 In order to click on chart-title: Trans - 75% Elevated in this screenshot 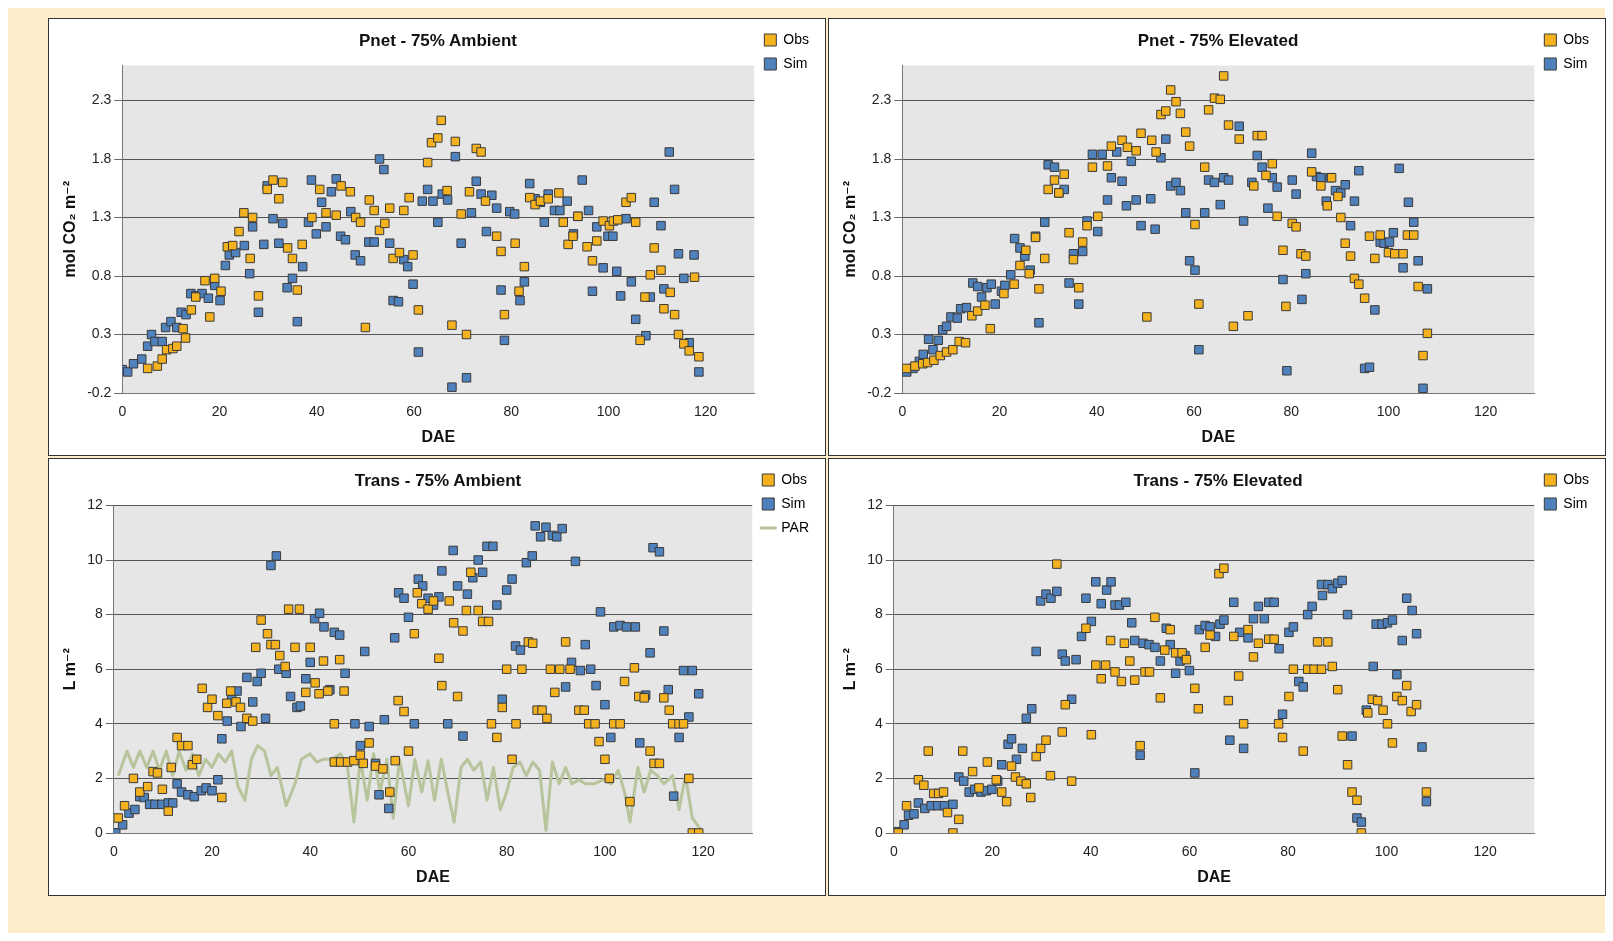, I will do `click(1218, 480)`.